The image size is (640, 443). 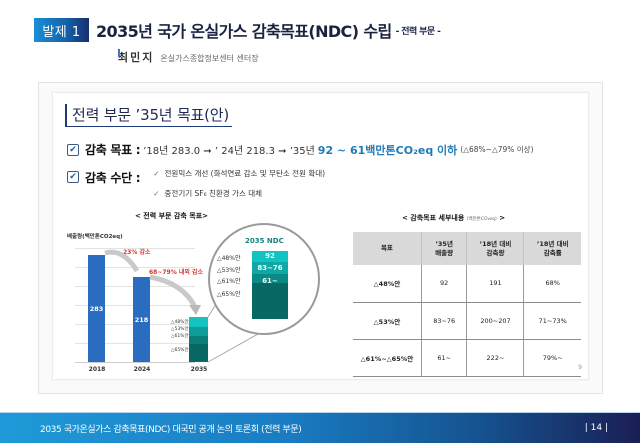 What do you see at coordinates (229, 258) in the screenshot?
I see `ndc-label: △48%안` at bounding box center [229, 258].